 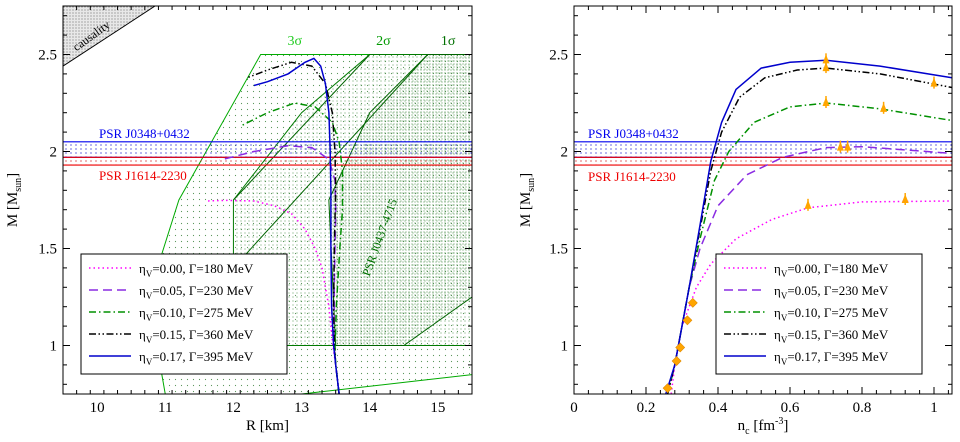 What do you see at coordinates (574, 408) in the screenshot?
I see `x-tick-label: 0` at bounding box center [574, 408].